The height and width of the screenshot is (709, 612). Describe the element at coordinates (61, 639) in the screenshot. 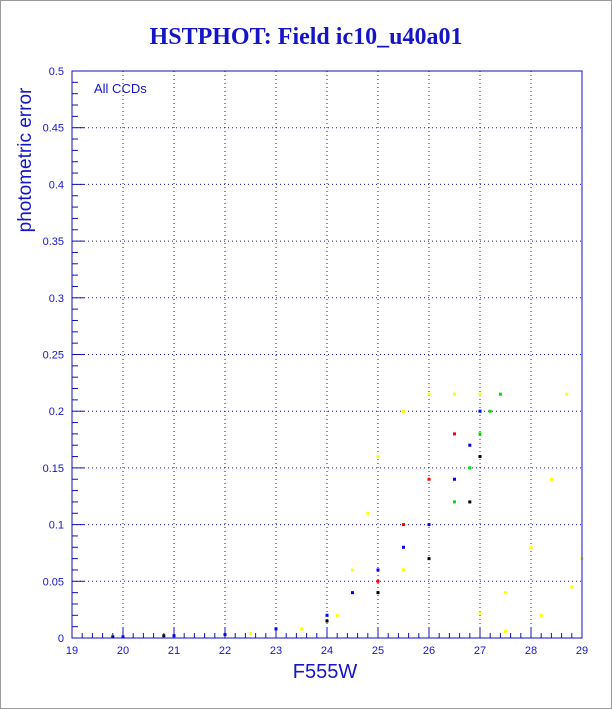

I see `y-tick-label: 0` at that location.